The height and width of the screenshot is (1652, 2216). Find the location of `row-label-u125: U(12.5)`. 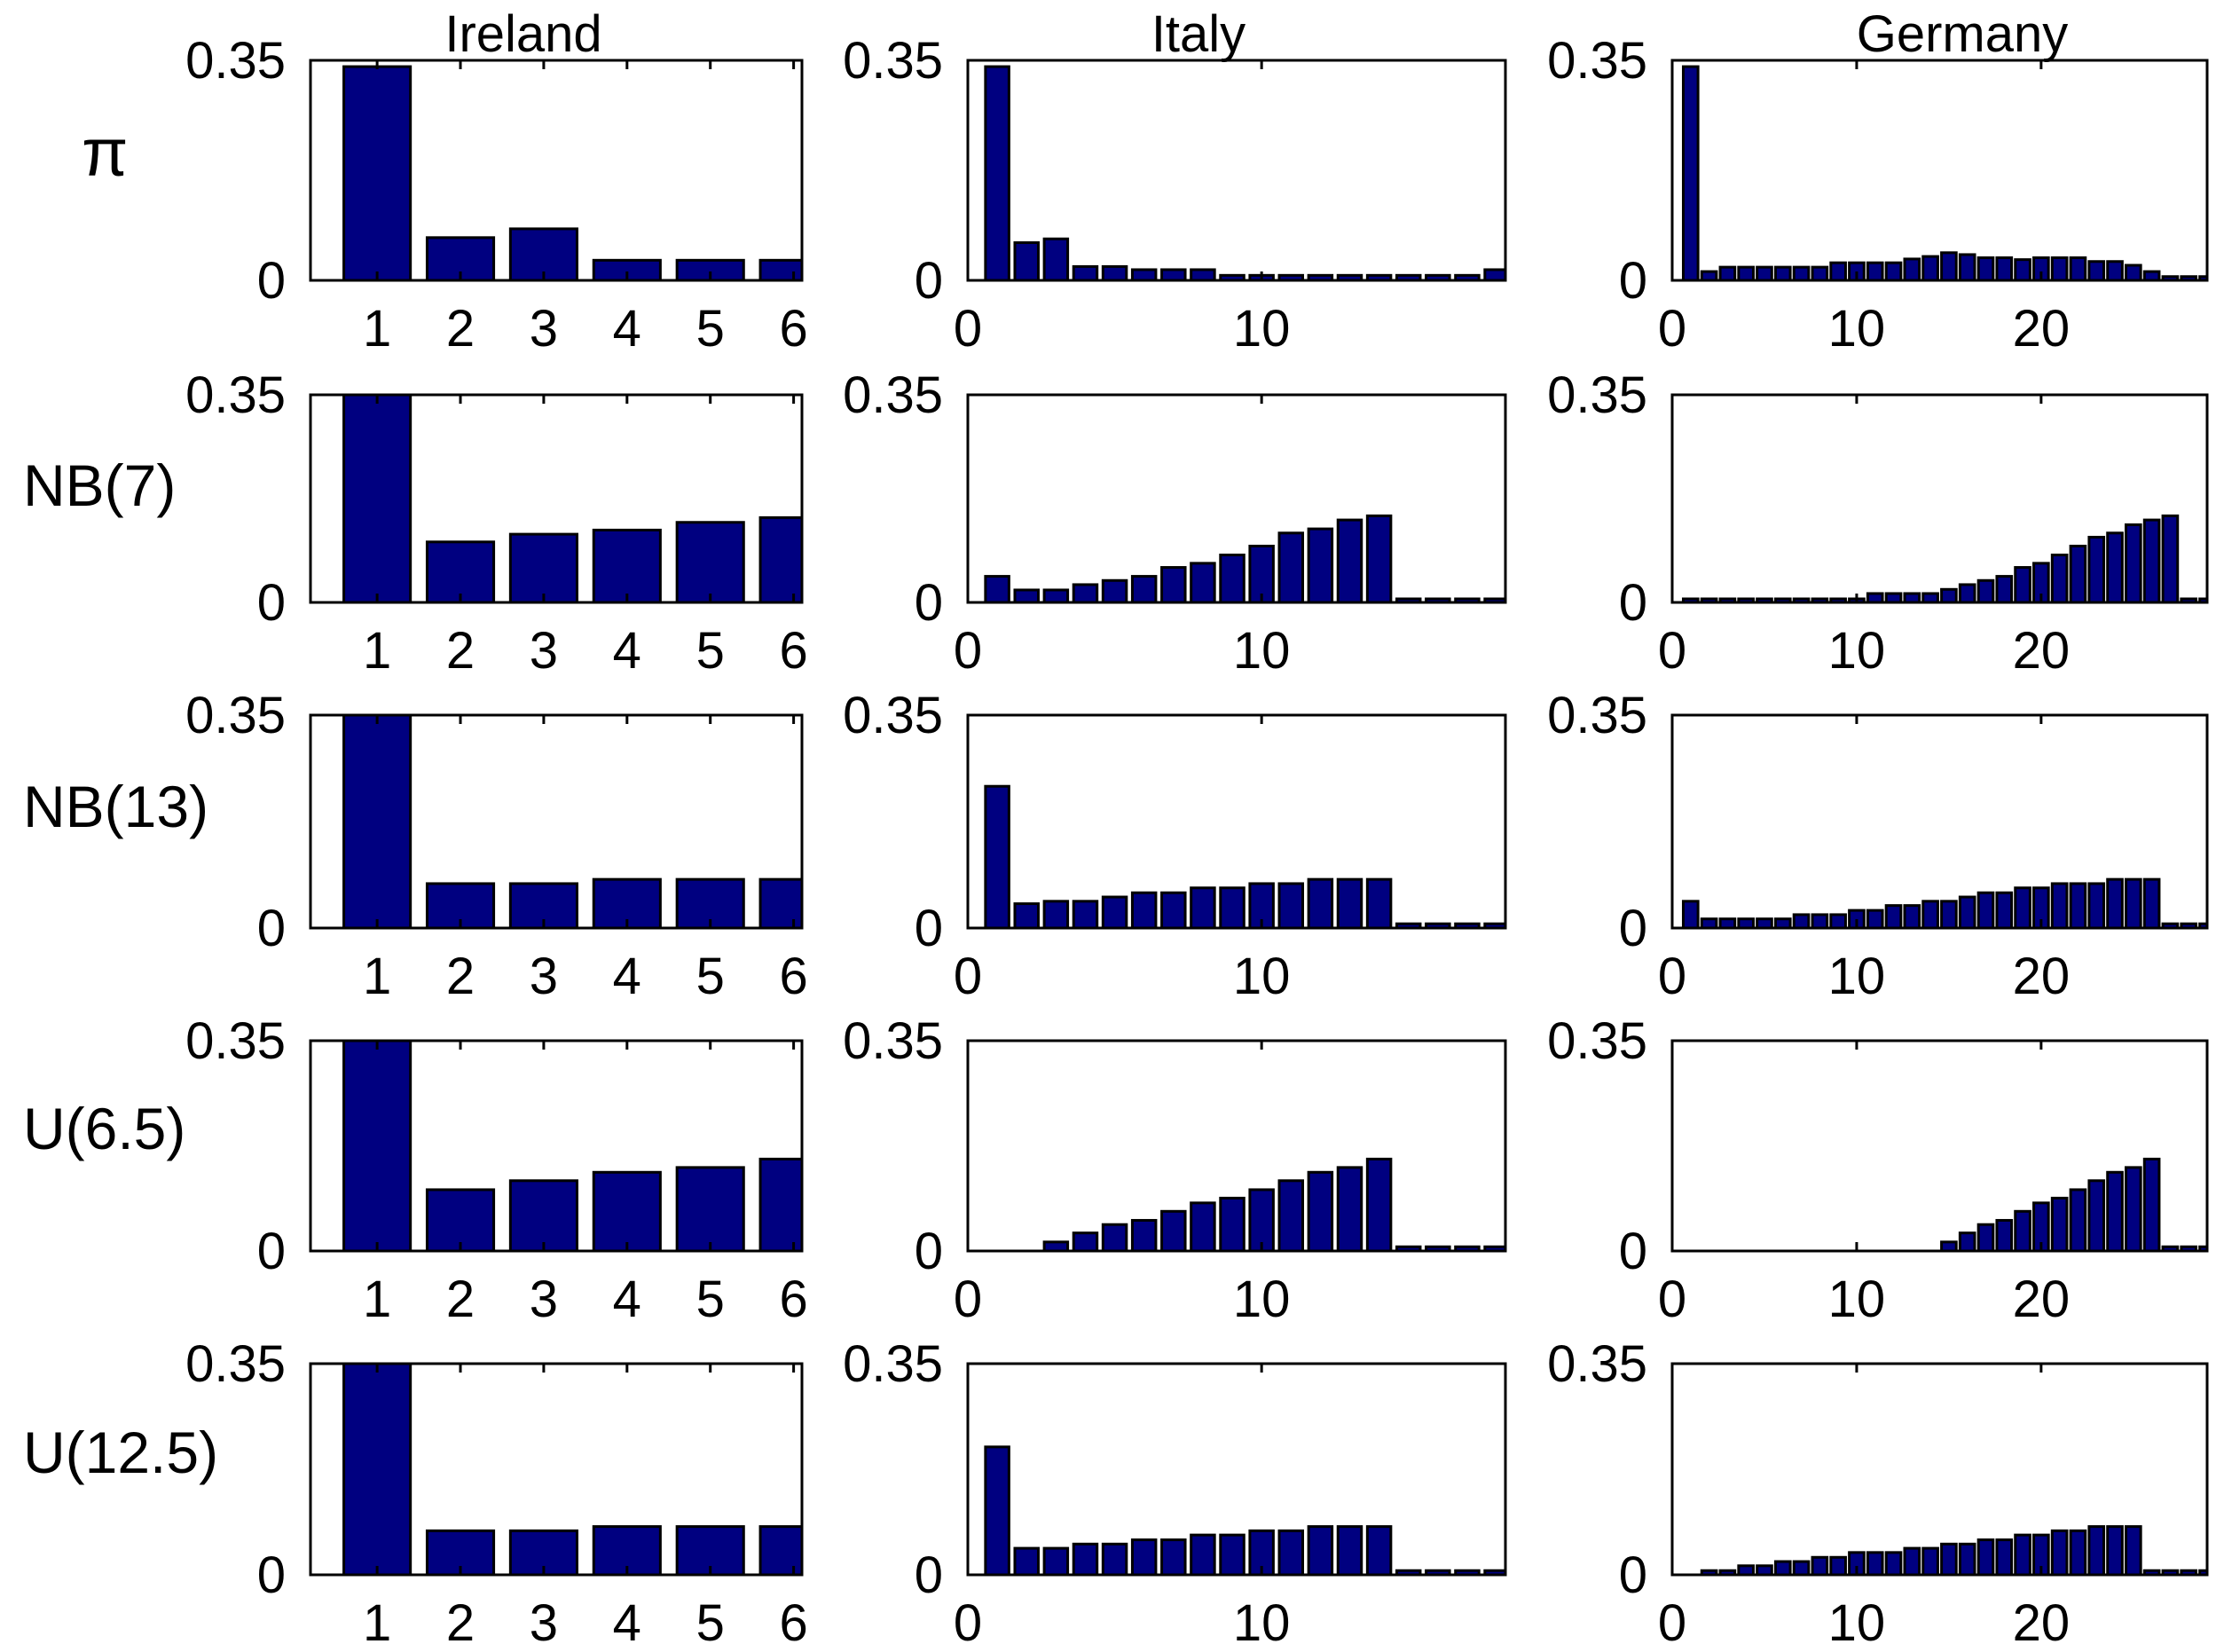

row-label-u125: U(12.5) is located at coordinates (120, 1452).